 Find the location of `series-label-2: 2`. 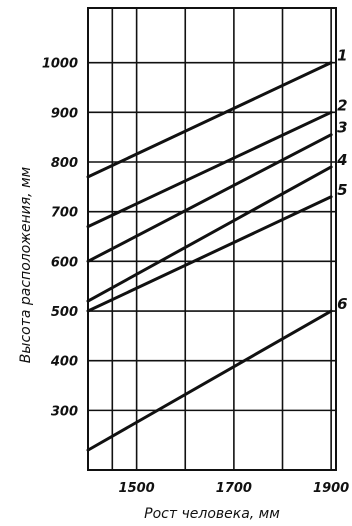

series-label-2: 2 is located at coordinates (342, 105).